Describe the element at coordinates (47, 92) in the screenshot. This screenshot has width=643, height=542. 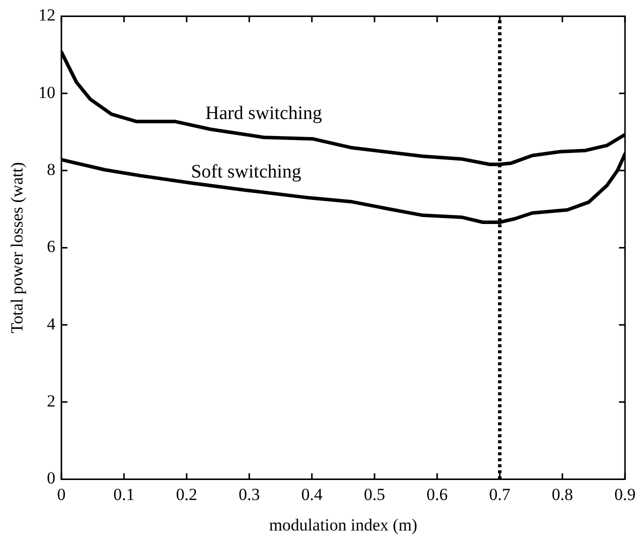
I see `y-tick-label: 10` at that location.